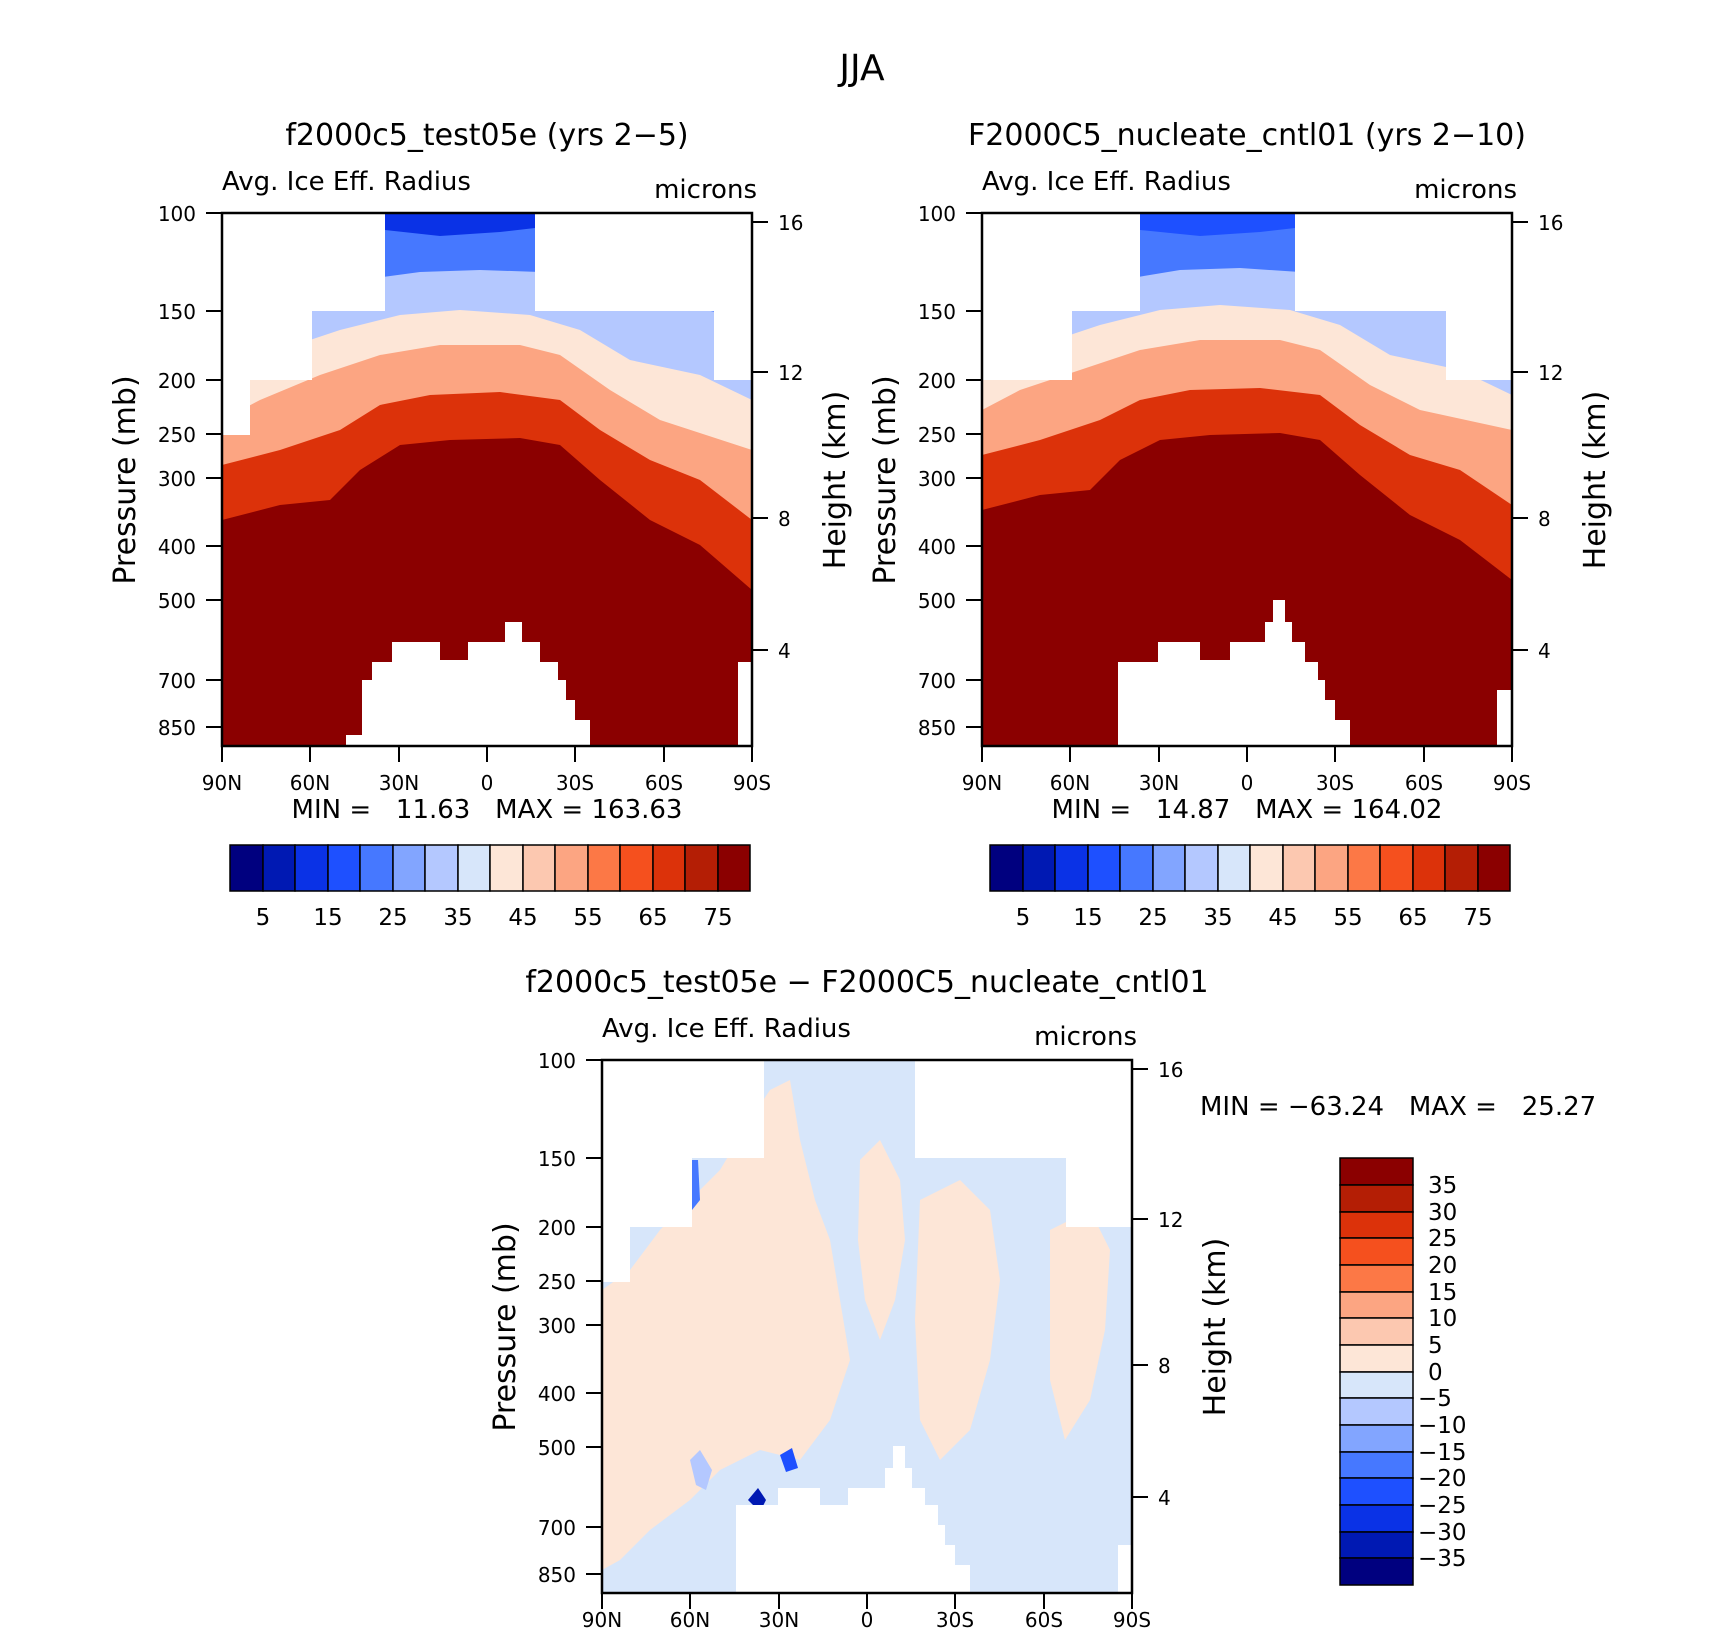 The image size is (1710, 1631). What do you see at coordinates (487, 810) in the screenshot?
I see `min-max-stats: MIN = 11.63 MAX = 163.63` at bounding box center [487, 810].